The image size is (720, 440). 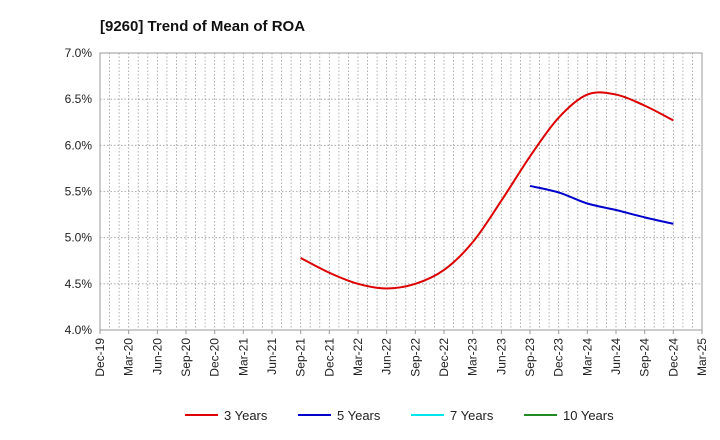 What do you see at coordinates (358, 357) in the screenshot?
I see `x-tick-label: Mar-22` at bounding box center [358, 357].